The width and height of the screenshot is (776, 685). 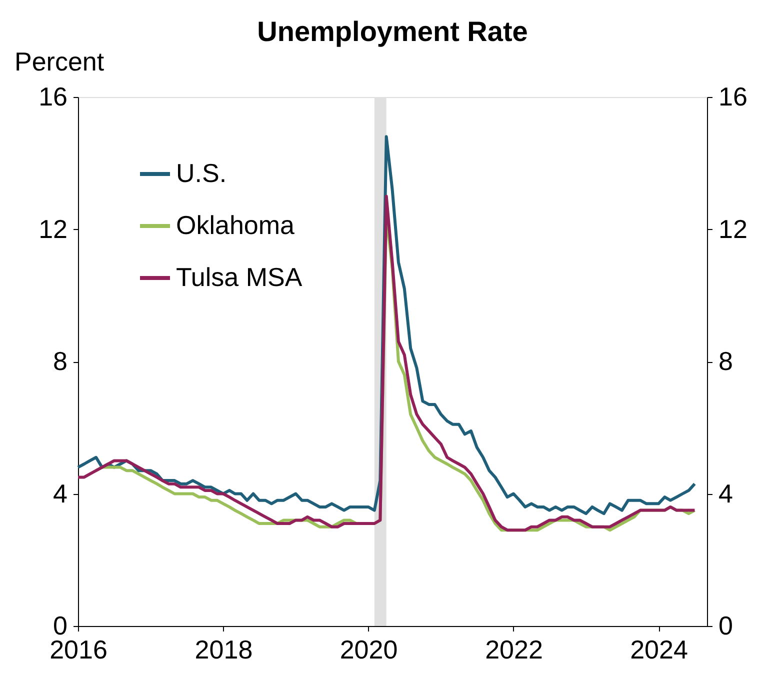 What do you see at coordinates (223, 649) in the screenshot?
I see `x-tick-label: 2018` at bounding box center [223, 649].